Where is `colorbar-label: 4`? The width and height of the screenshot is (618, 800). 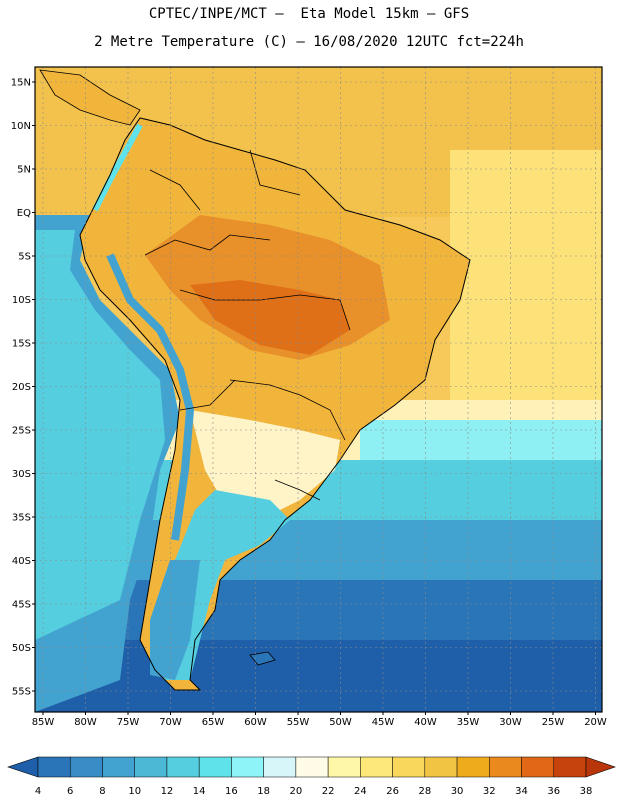
colorbar-label: 4 is located at coordinates (38, 791).